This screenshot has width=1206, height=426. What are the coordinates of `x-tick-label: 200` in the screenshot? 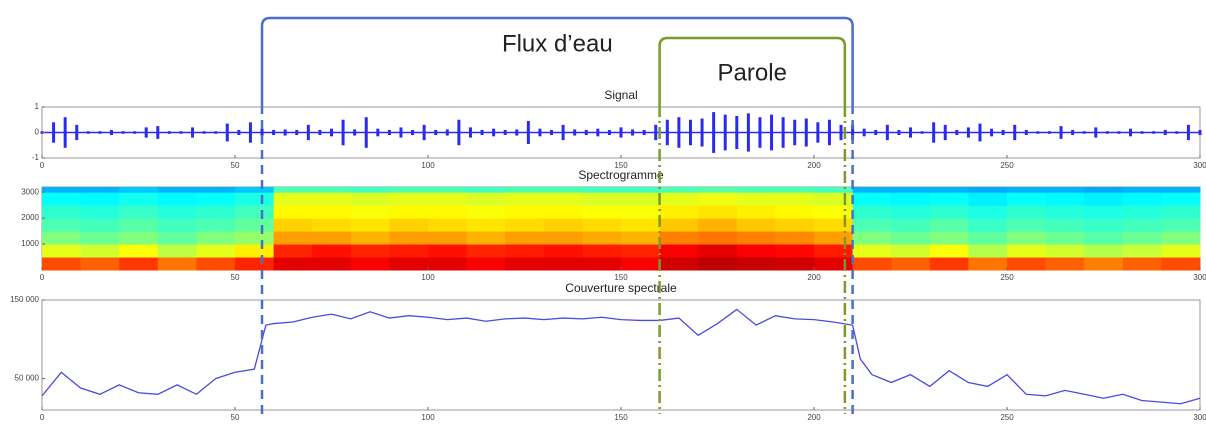 It's located at (814, 165).